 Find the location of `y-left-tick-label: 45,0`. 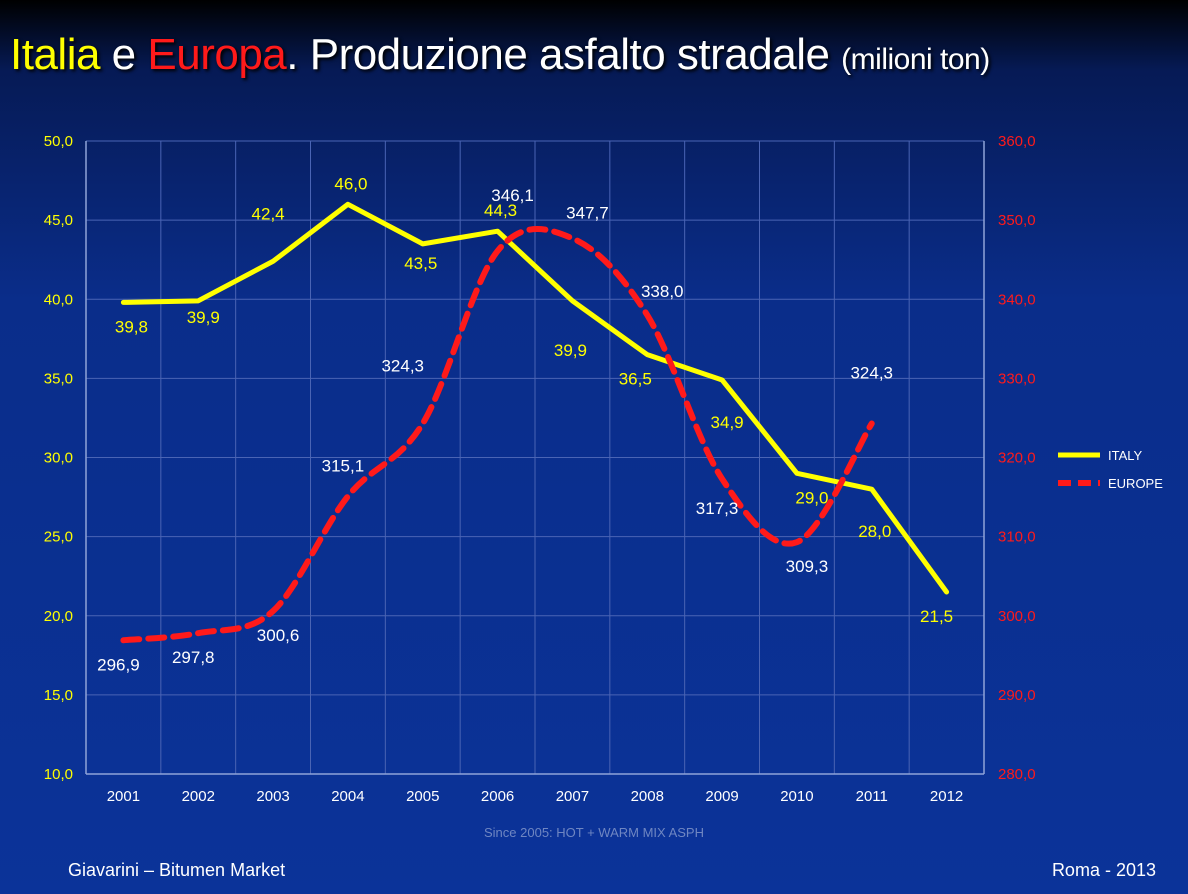

y-left-tick-label: 45,0 is located at coordinates (58, 220).